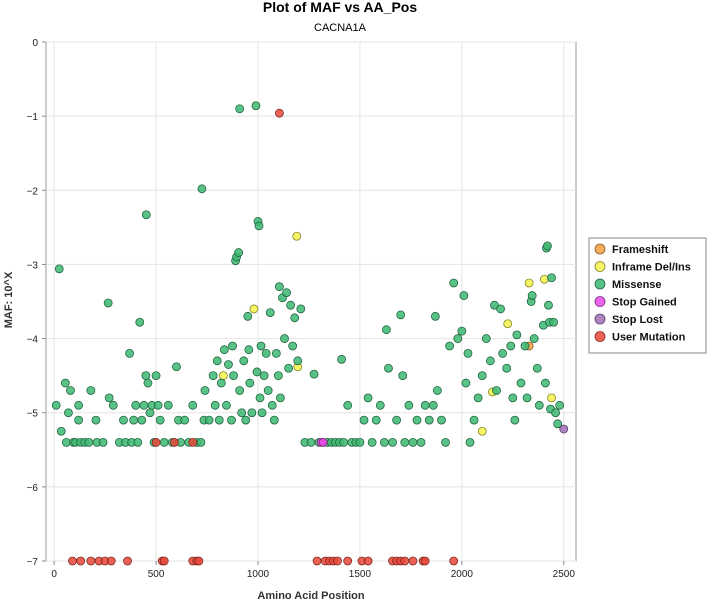  I want to click on y-tick-label: 0, so click(35, 43).